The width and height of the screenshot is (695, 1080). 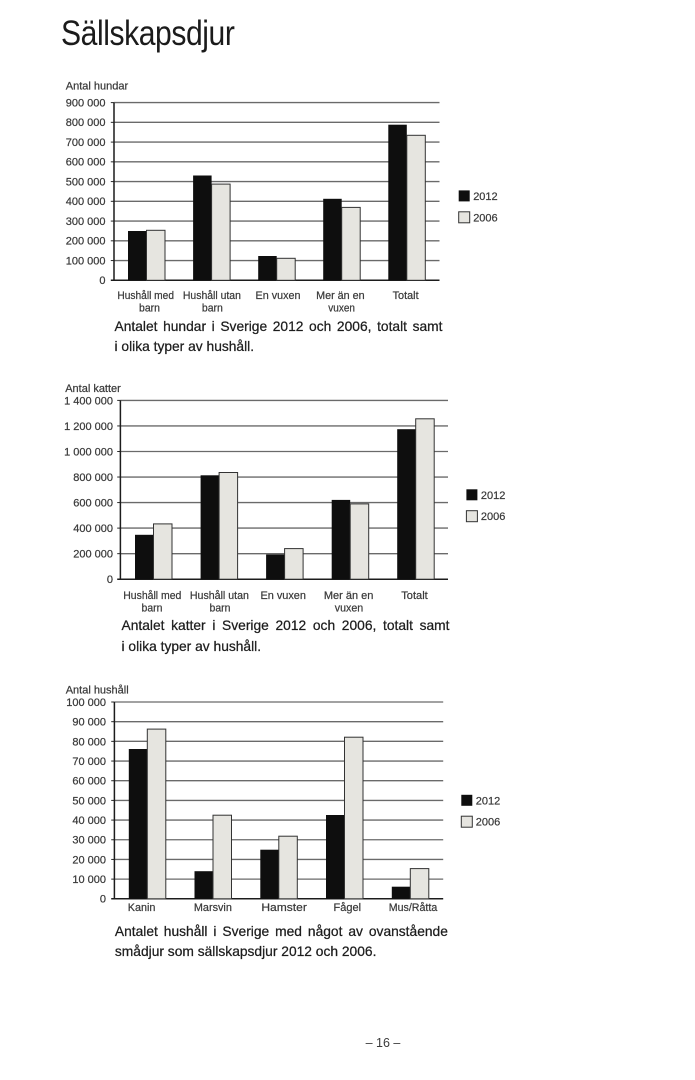 I want to click on svg-text: Kanin, so click(x=142, y=908).